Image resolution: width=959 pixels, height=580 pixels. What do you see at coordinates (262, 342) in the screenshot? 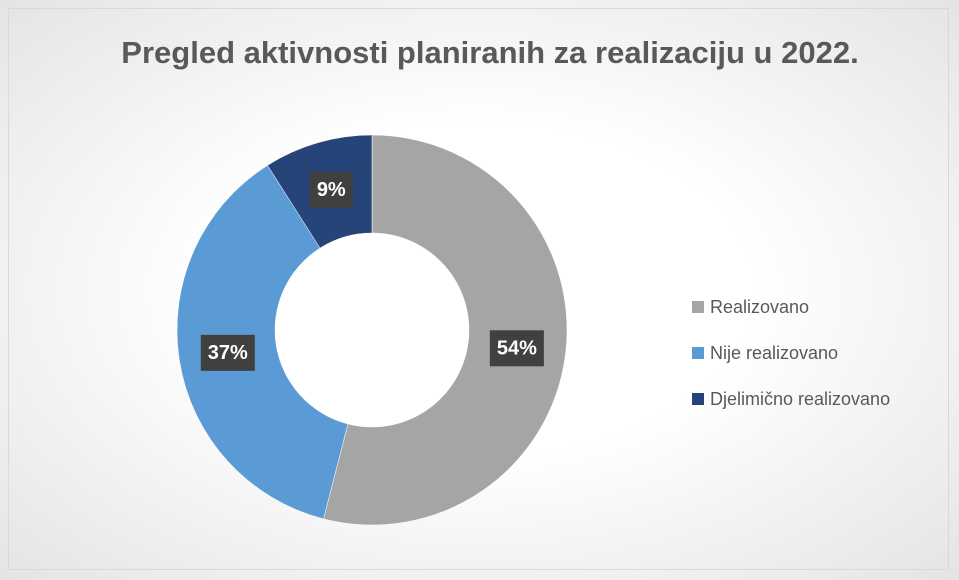
I see `slice` at bounding box center [262, 342].